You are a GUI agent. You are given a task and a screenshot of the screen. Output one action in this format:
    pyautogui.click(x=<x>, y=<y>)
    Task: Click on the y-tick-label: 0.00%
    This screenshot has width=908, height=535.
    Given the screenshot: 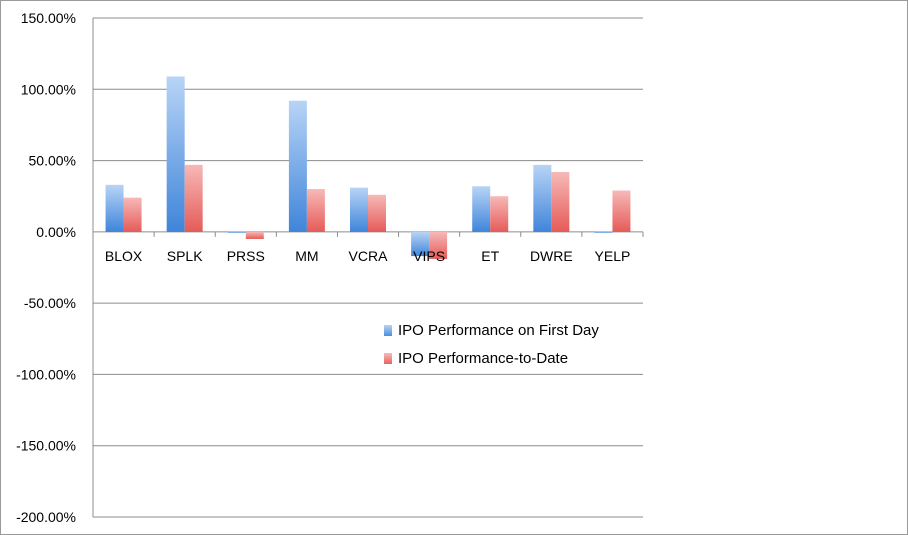 What is the action you would take?
    pyautogui.click(x=56, y=232)
    